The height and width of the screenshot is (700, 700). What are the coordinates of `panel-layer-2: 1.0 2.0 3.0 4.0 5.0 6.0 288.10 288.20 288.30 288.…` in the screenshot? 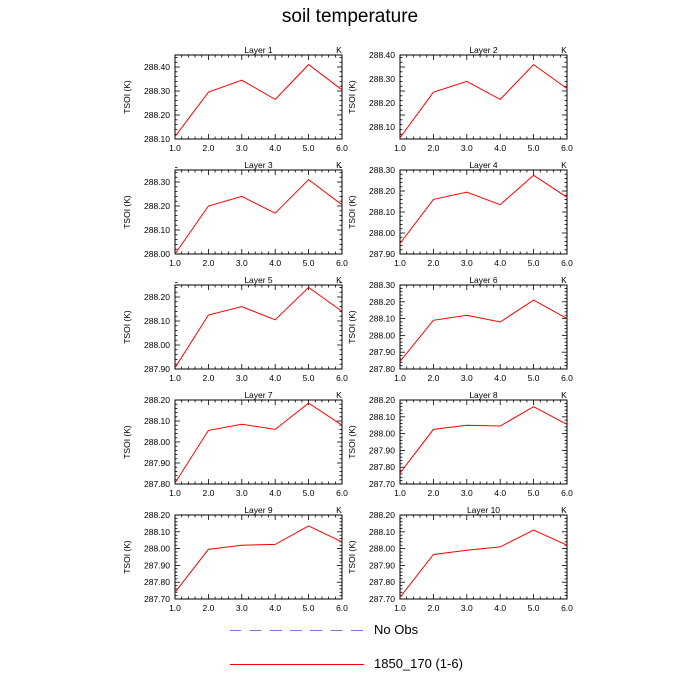 It's located at (460, 99).